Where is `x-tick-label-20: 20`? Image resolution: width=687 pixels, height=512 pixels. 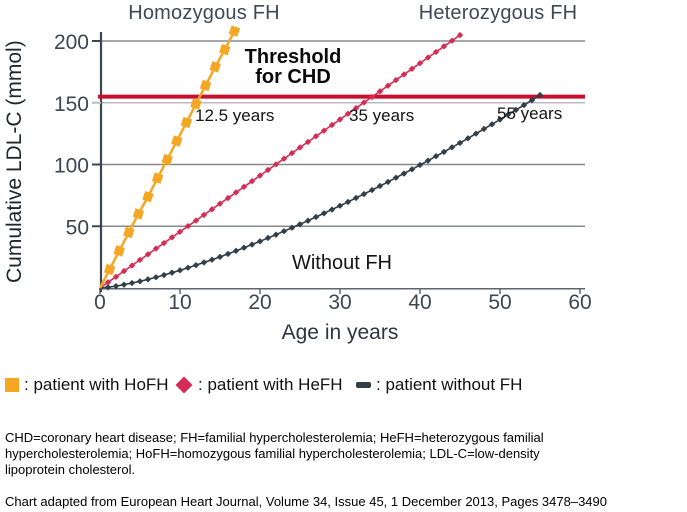 x-tick-label-20: 20 is located at coordinates (259, 302).